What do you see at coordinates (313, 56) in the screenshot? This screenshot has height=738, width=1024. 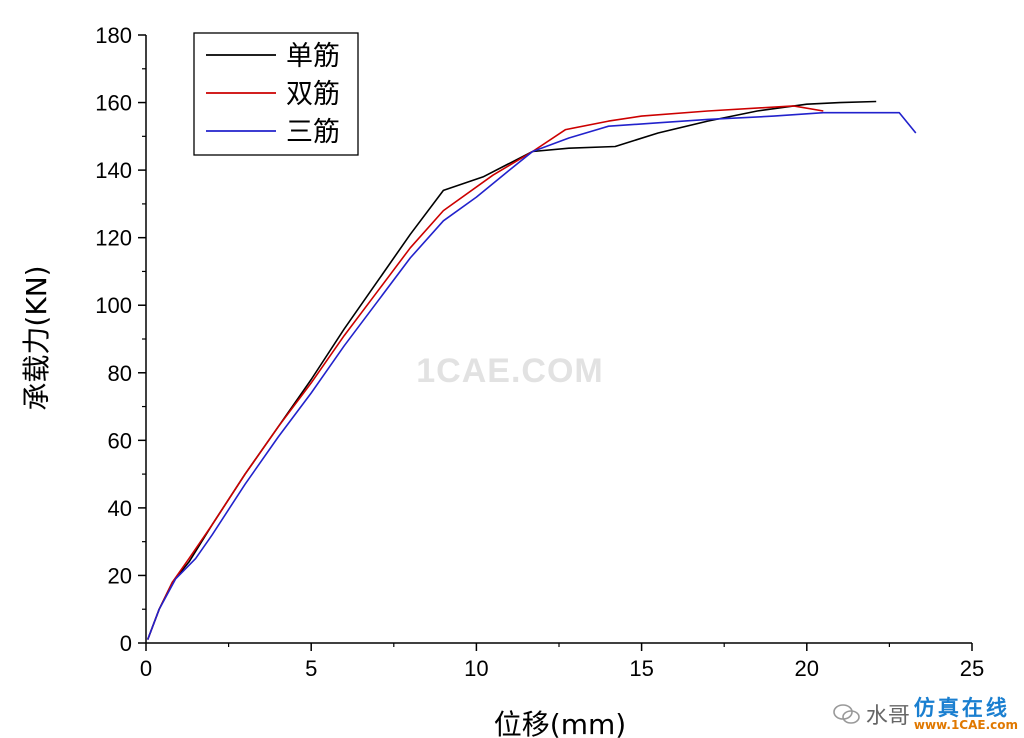 I see `legend-label: 单筋` at bounding box center [313, 56].